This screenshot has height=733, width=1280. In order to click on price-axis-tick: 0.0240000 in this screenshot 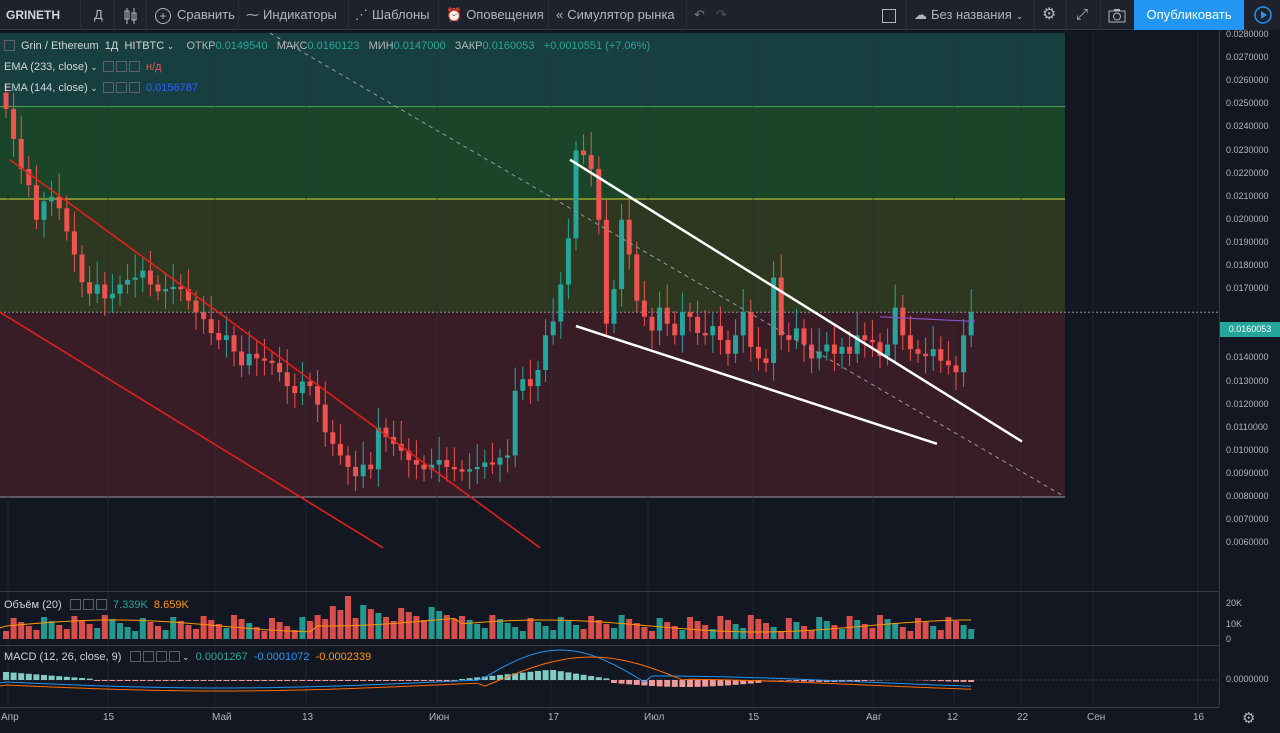, I will do `click(1247, 126)`.